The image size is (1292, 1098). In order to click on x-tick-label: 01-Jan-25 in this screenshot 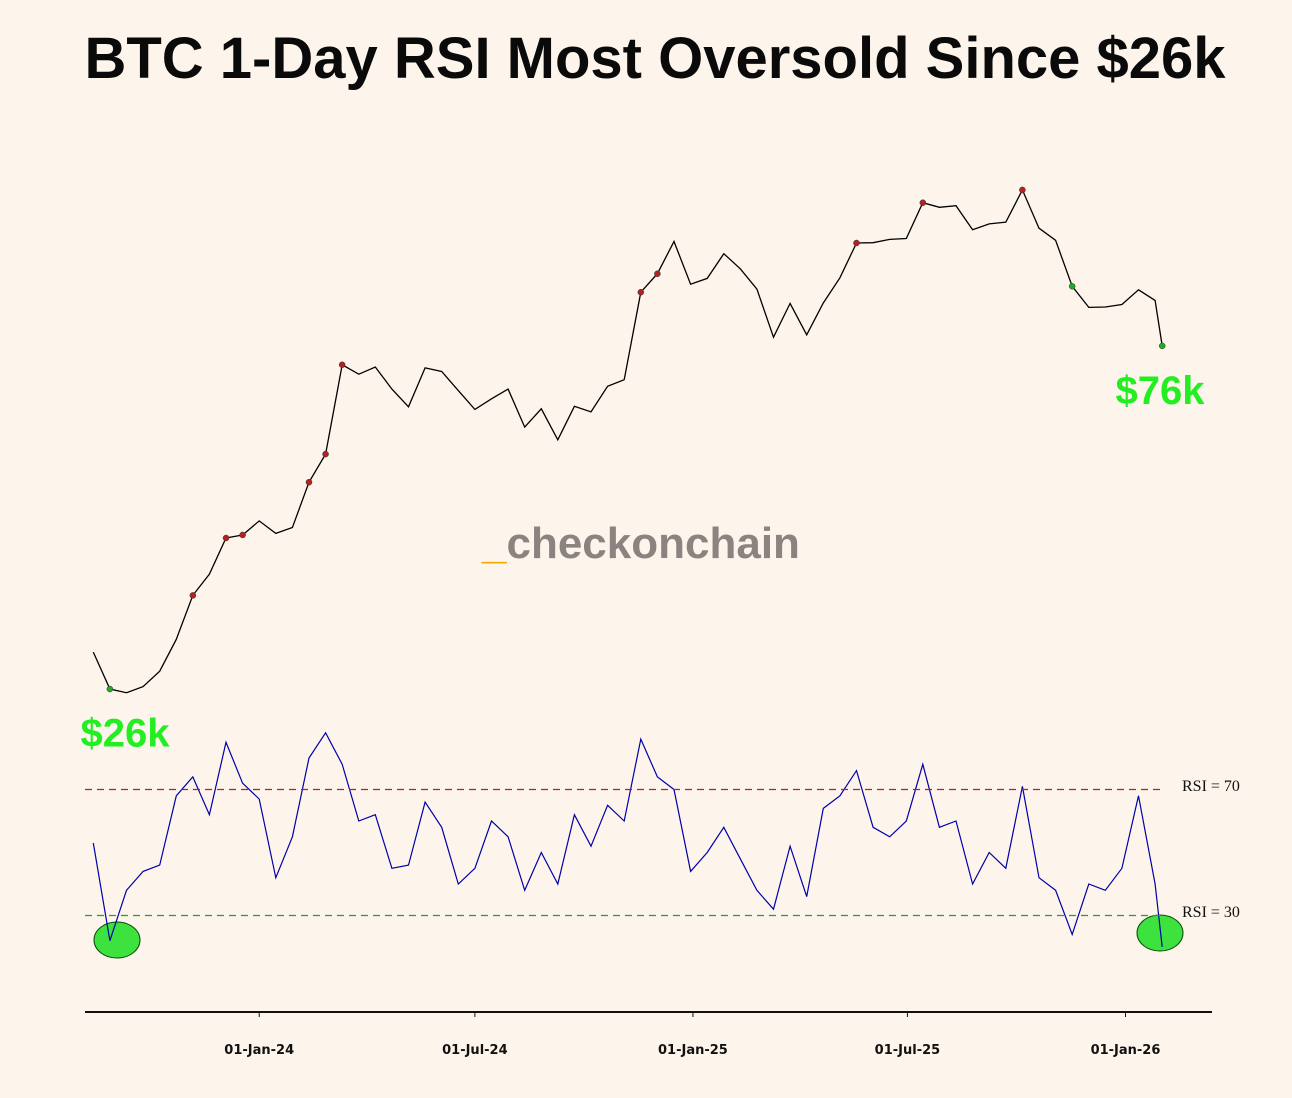, I will do `click(693, 1050)`.